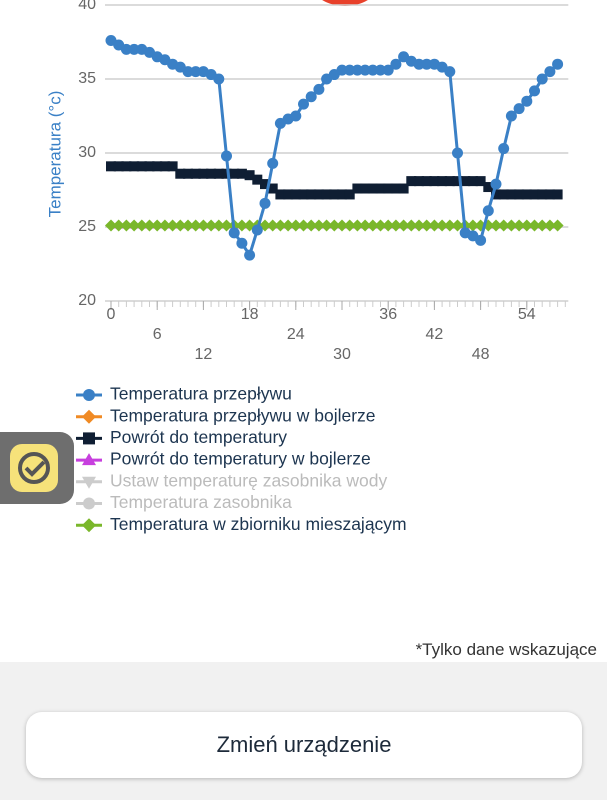 The width and height of the screenshot is (607, 800). What do you see at coordinates (201, 502) in the screenshot?
I see `legend-label: Temperatura zasobnika` at bounding box center [201, 502].